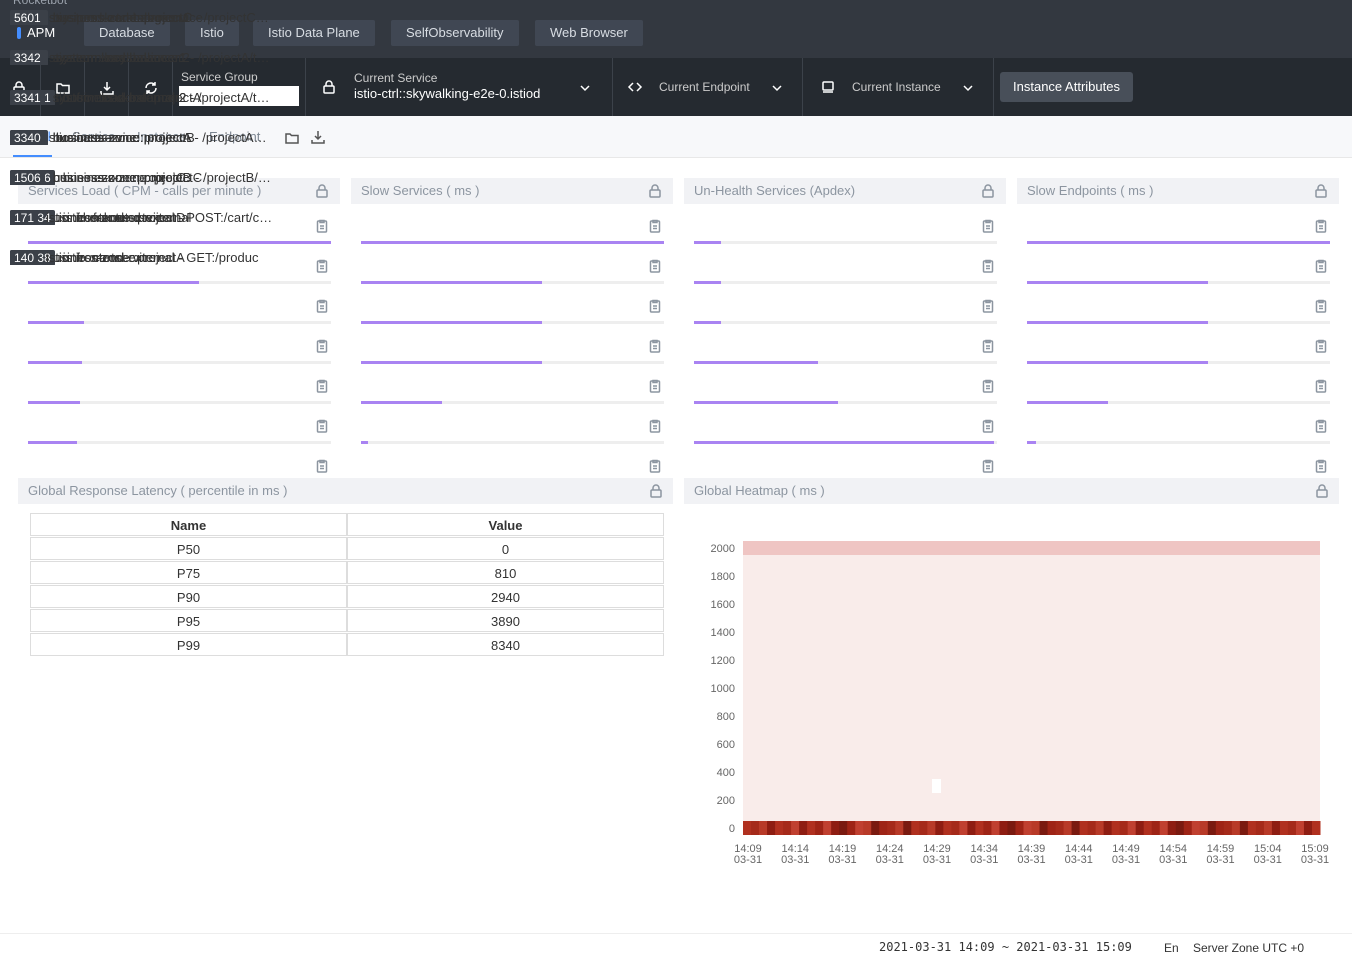  What do you see at coordinates (505, 620) in the screenshot?
I see `table-cell: 3890` at bounding box center [505, 620].